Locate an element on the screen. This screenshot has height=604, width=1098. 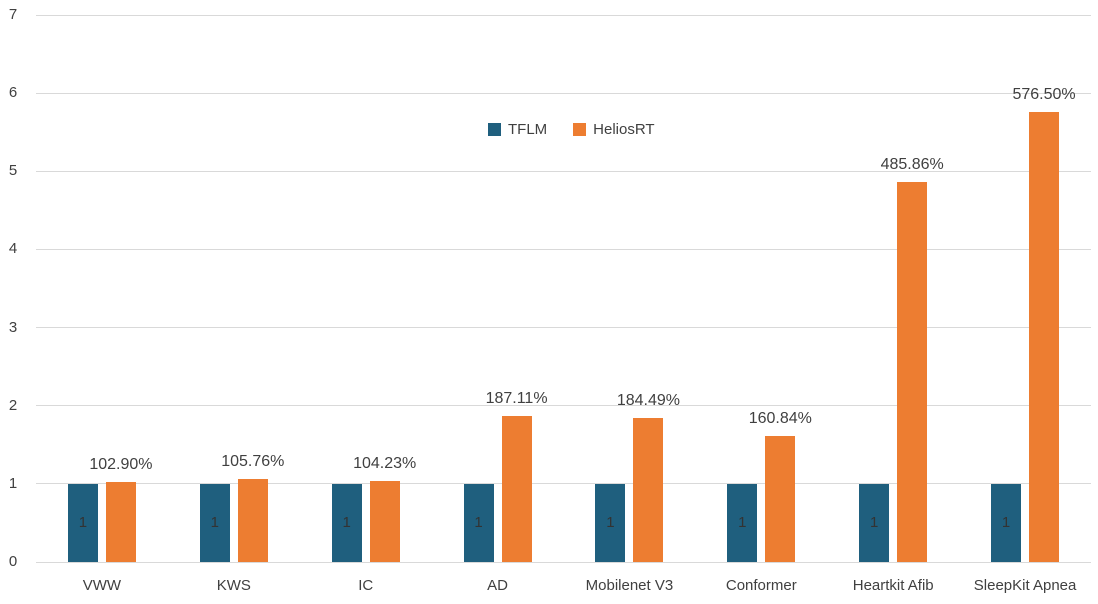
legend-item-heliosrt: HeliosRT is located at coordinates (614, 129).